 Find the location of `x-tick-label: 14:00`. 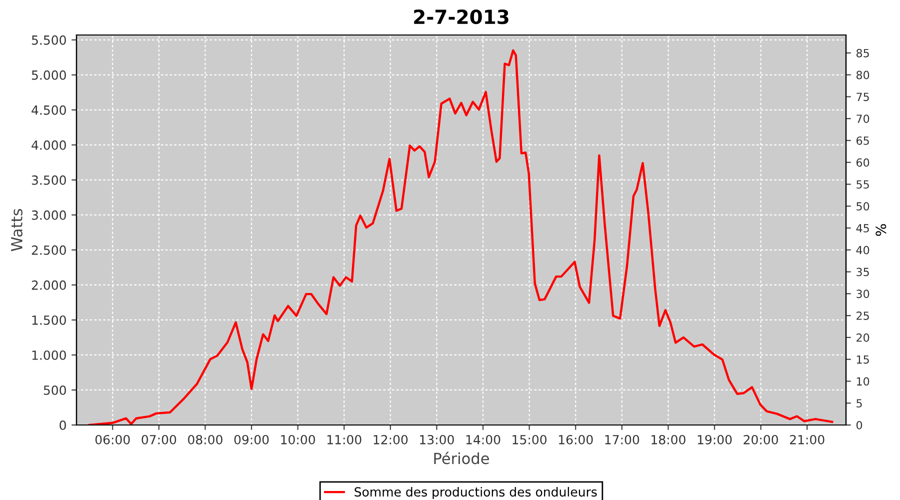

x-tick-label: 14:00 is located at coordinates (483, 439).